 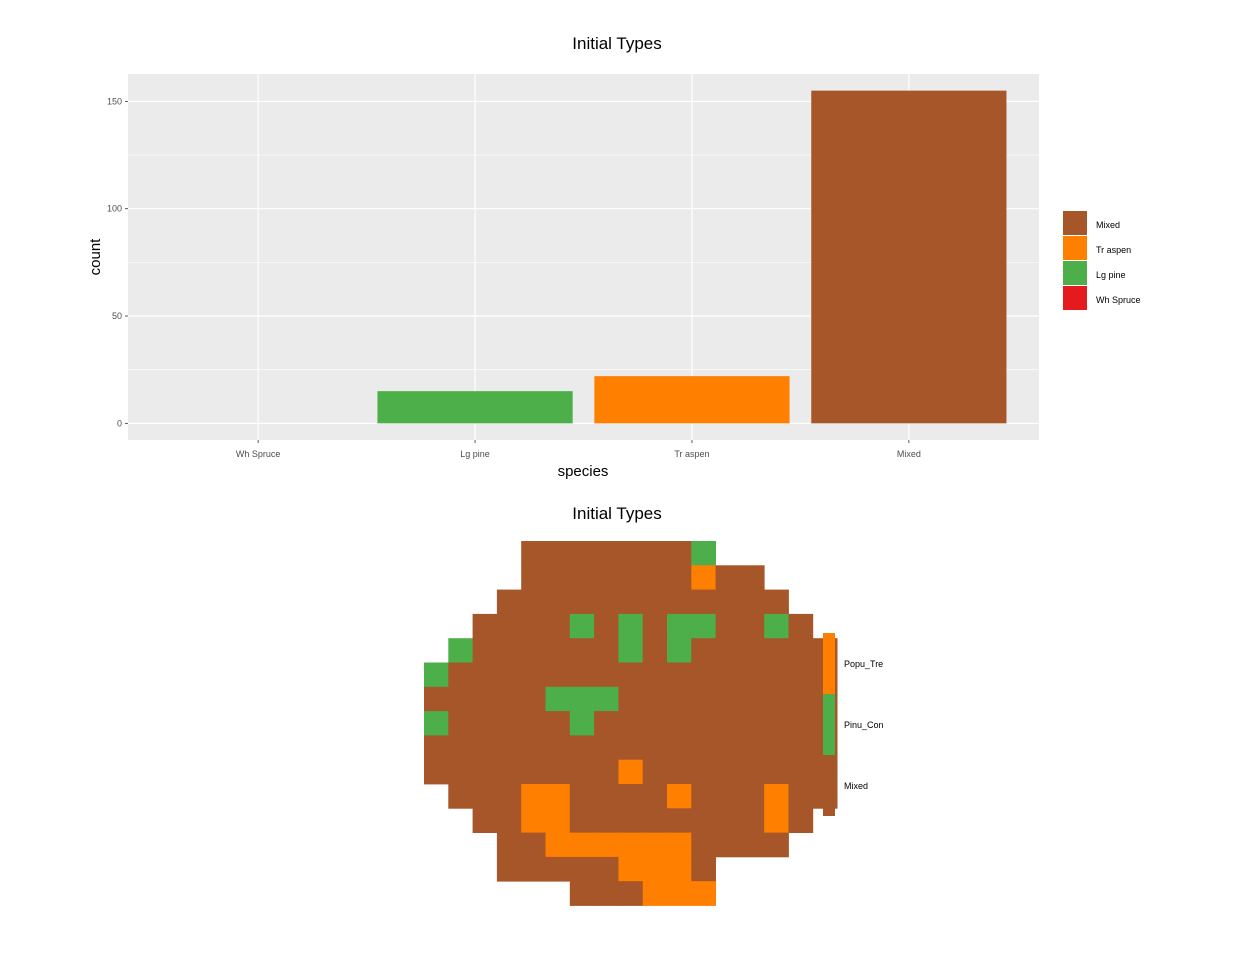 I want to click on bar-chart-y-ticks: 0 50 100 150, so click(x=117, y=262).